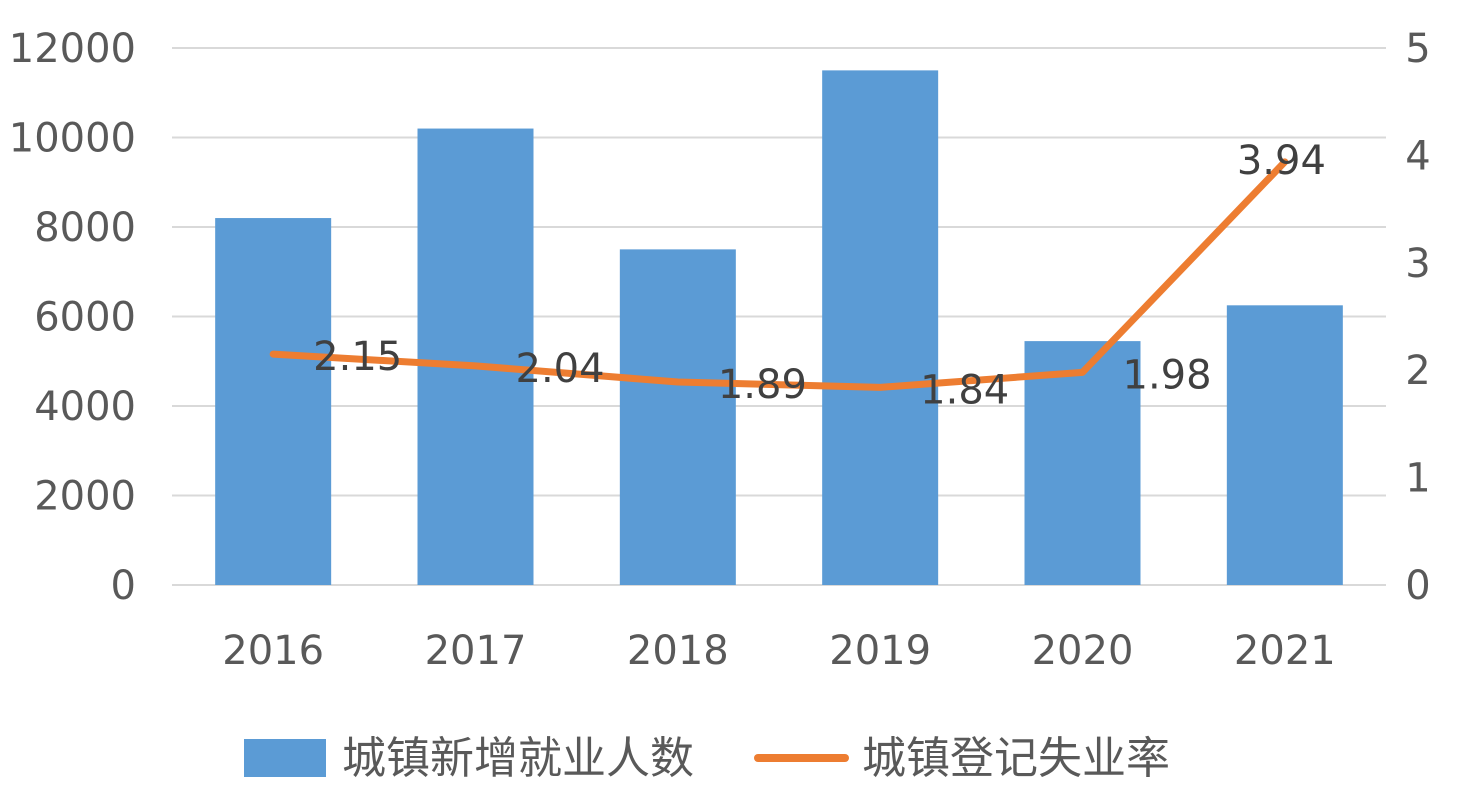  I want to click on x-tick-label: 2016, so click(273, 651).